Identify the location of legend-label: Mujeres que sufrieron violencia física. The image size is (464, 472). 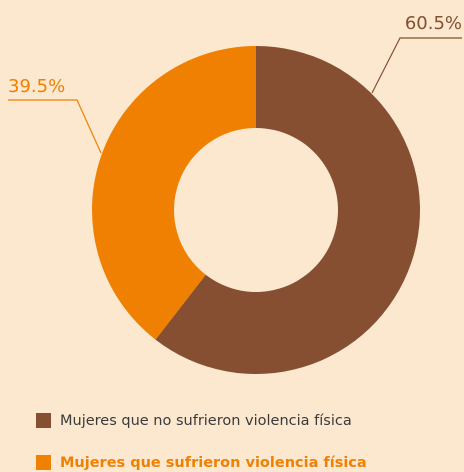
(213, 463).